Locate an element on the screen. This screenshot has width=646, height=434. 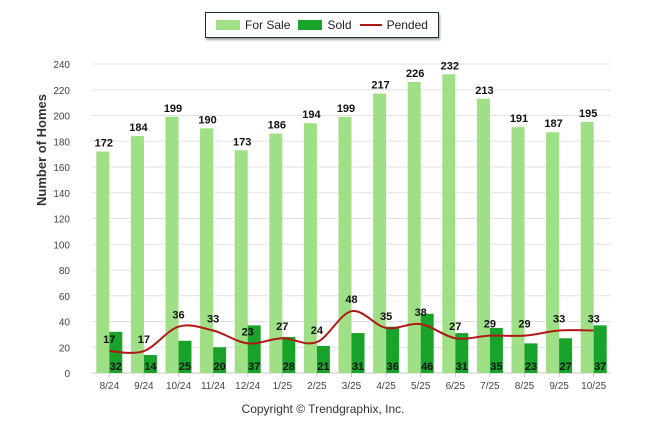
data-label-pended: 24 is located at coordinates (317, 331).